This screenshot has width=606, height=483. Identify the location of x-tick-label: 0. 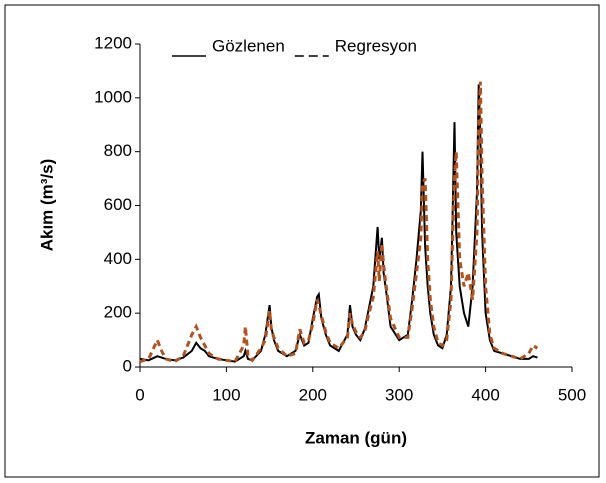
(139, 394).